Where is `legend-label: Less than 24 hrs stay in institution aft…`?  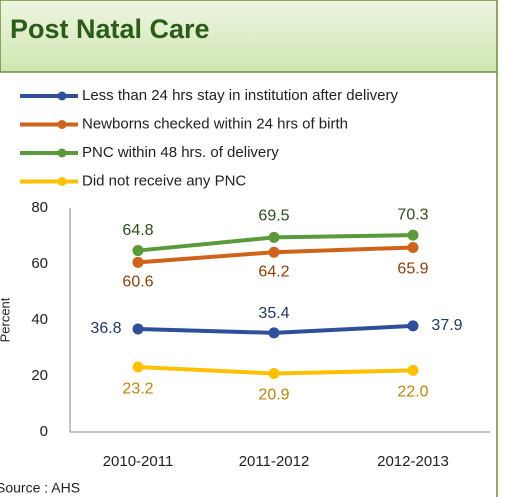
legend-label: Less than 24 hrs stay in institution aft… is located at coordinates (240, 95).